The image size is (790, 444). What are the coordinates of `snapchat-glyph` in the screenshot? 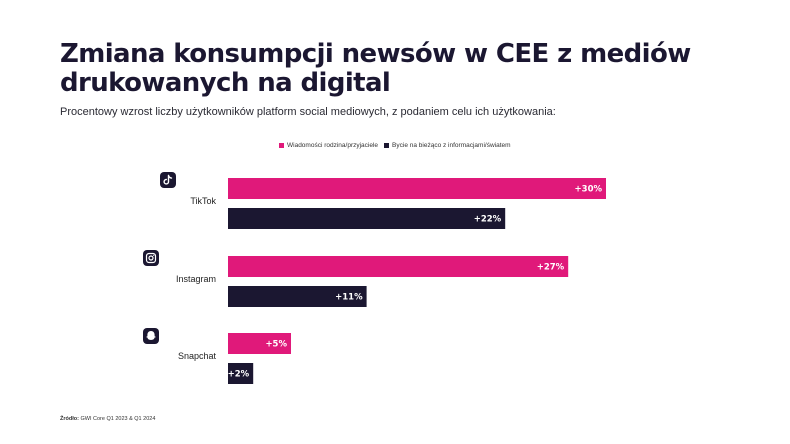 It's located at (151, 335).